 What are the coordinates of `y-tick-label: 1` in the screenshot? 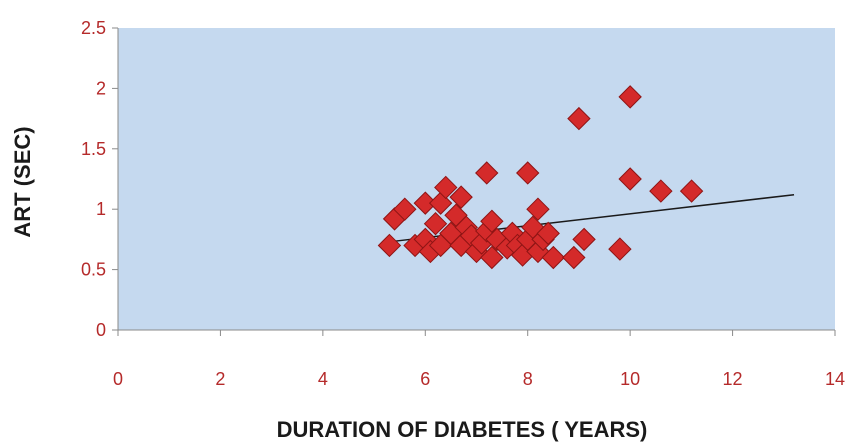 It's located at (101, 209).